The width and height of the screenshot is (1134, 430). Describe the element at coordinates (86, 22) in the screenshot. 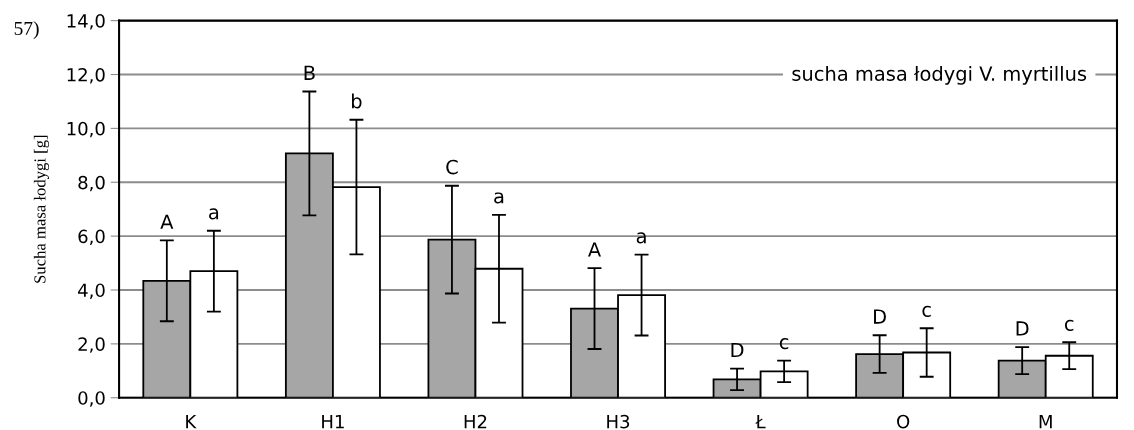

I see `y-tick-label: 14,0` at that location.